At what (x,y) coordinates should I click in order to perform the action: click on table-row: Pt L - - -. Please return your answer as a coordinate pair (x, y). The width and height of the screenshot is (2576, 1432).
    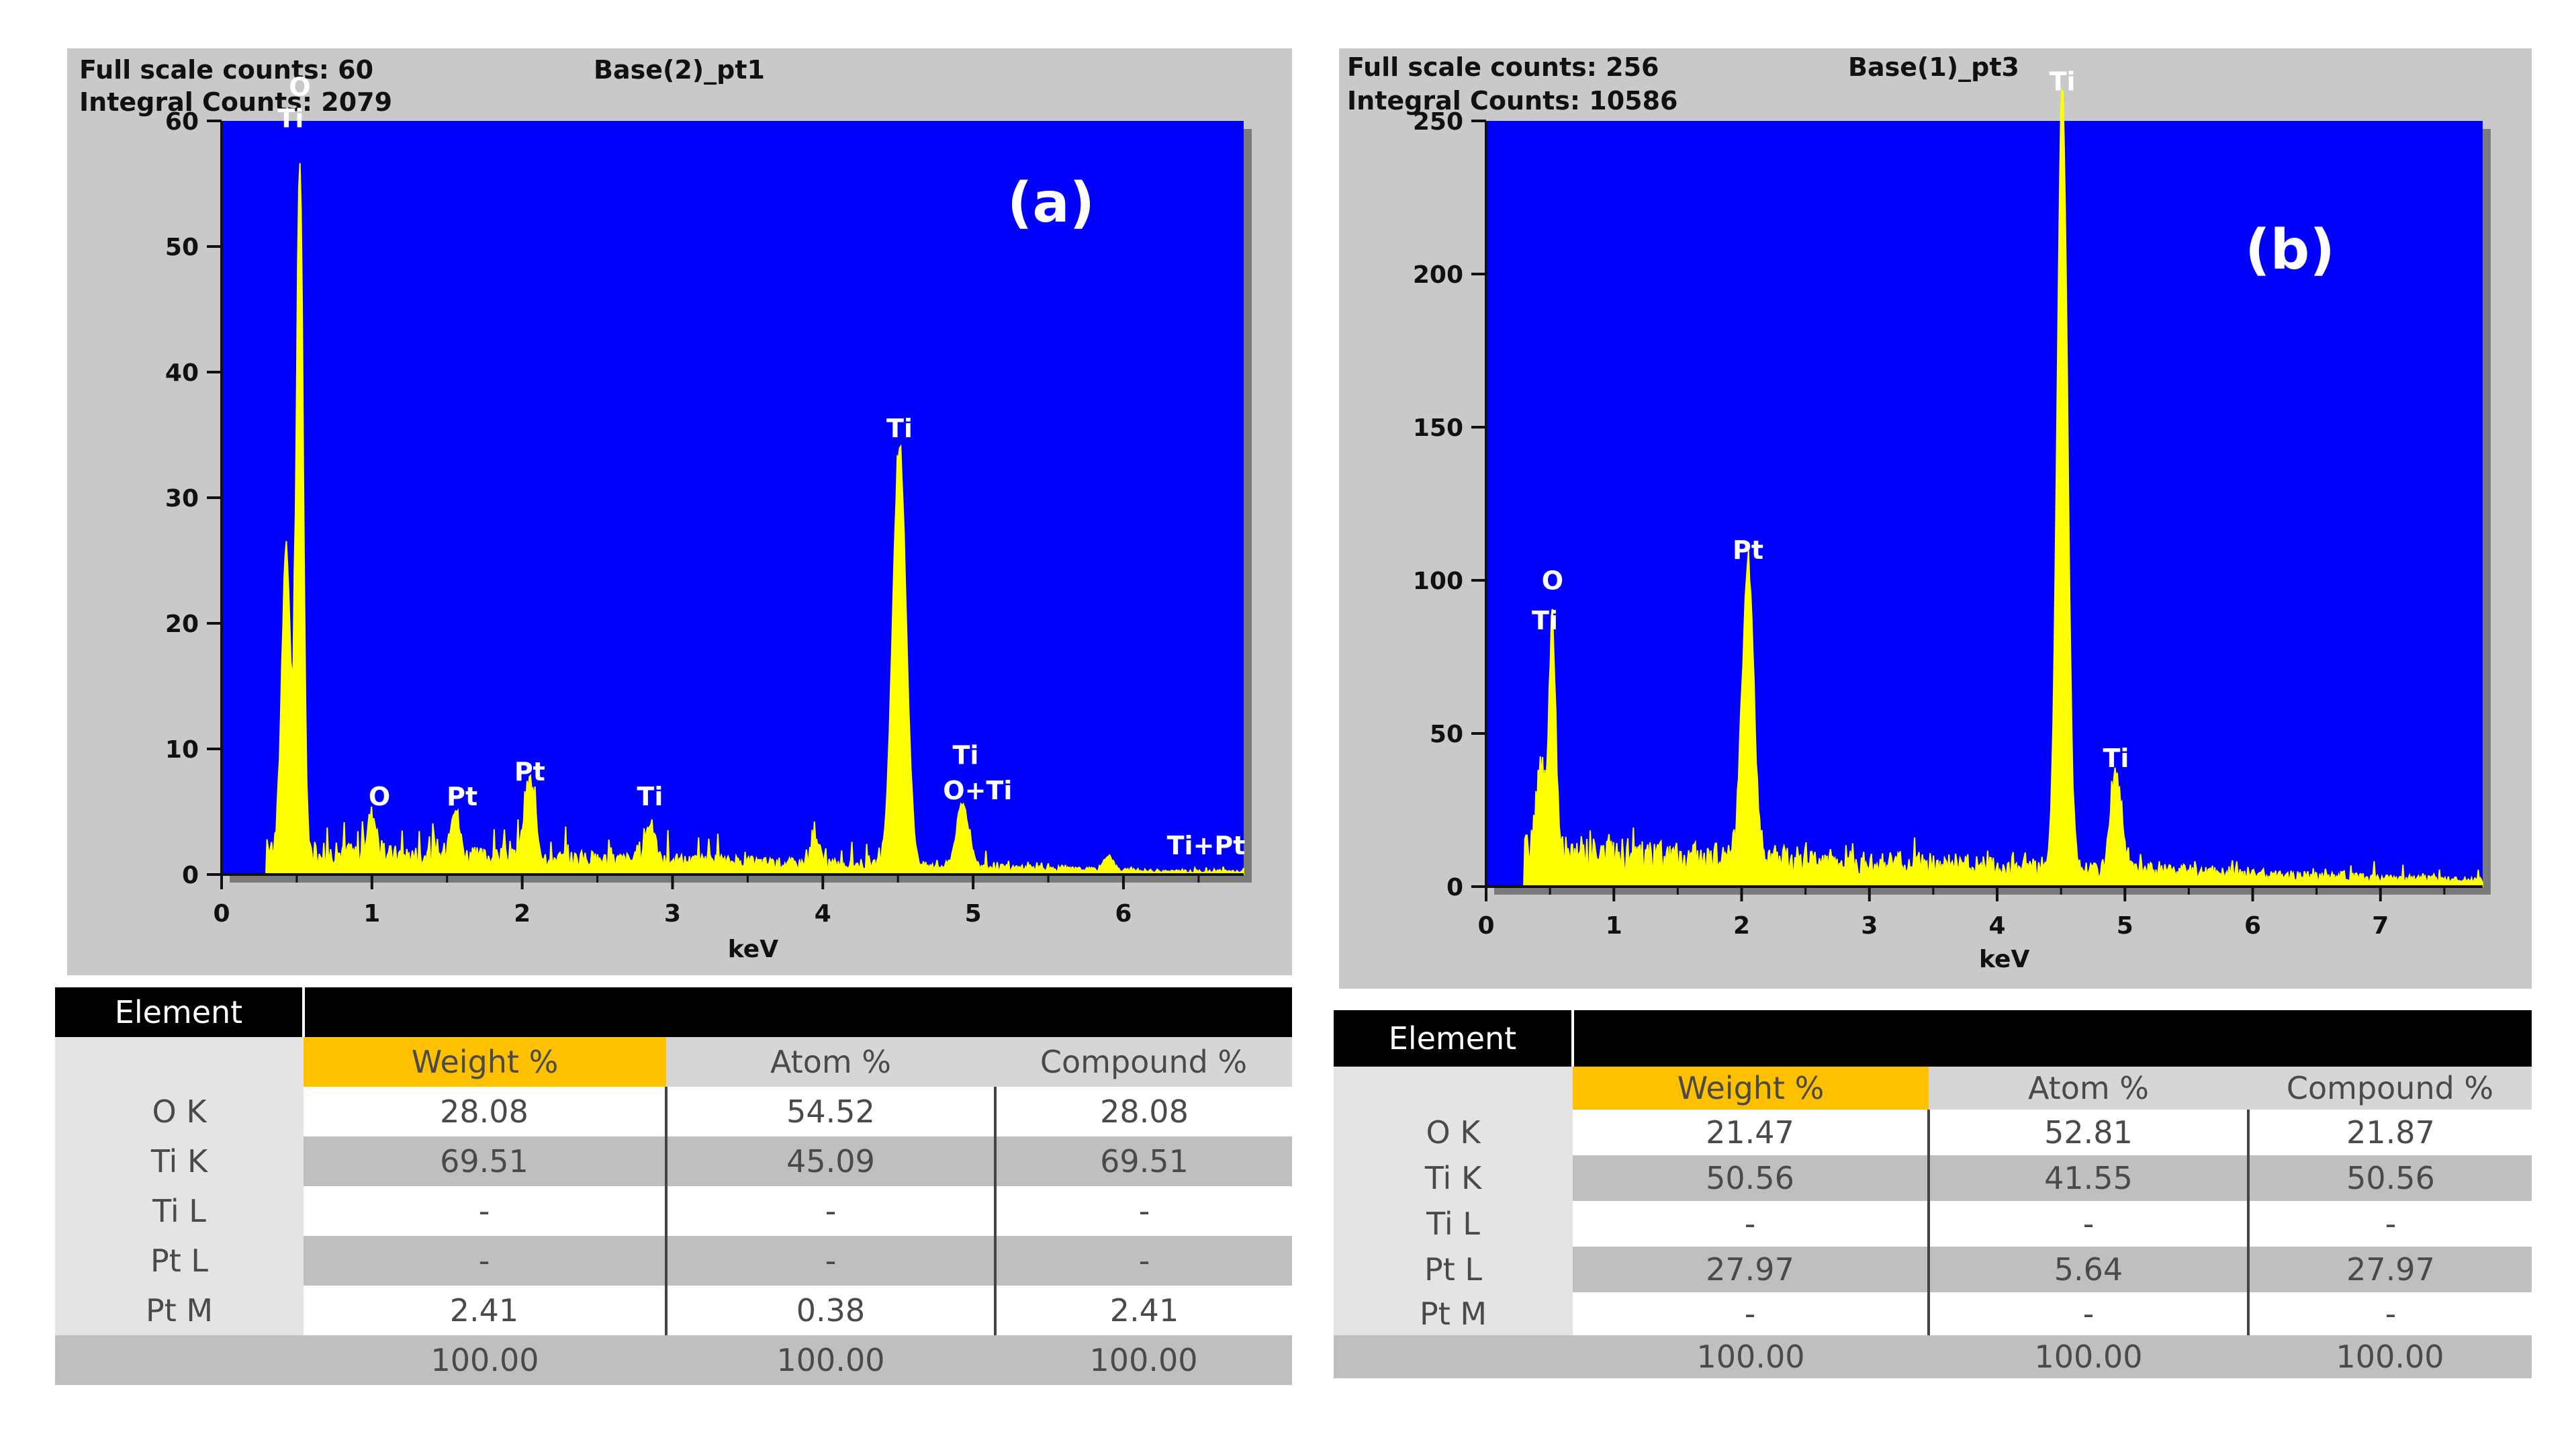
    Looking at the image, I should click on (674, 1261).